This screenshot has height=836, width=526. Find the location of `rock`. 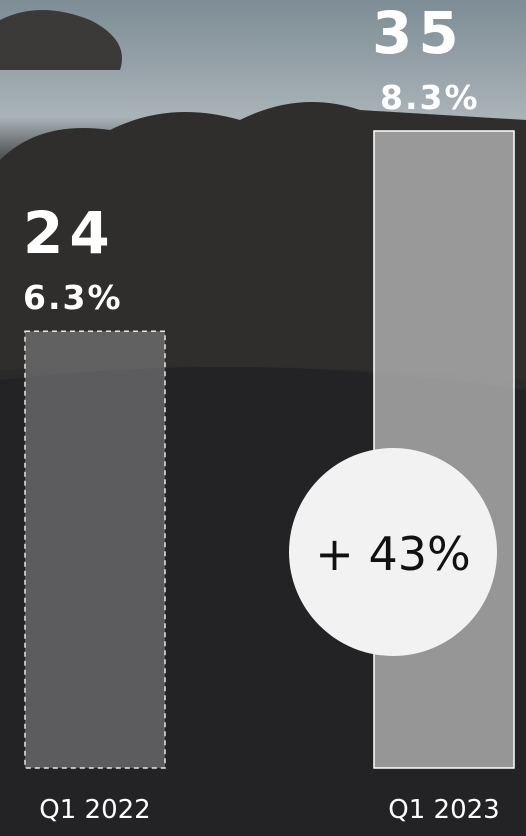

rock is located at coordinates (61, 40).